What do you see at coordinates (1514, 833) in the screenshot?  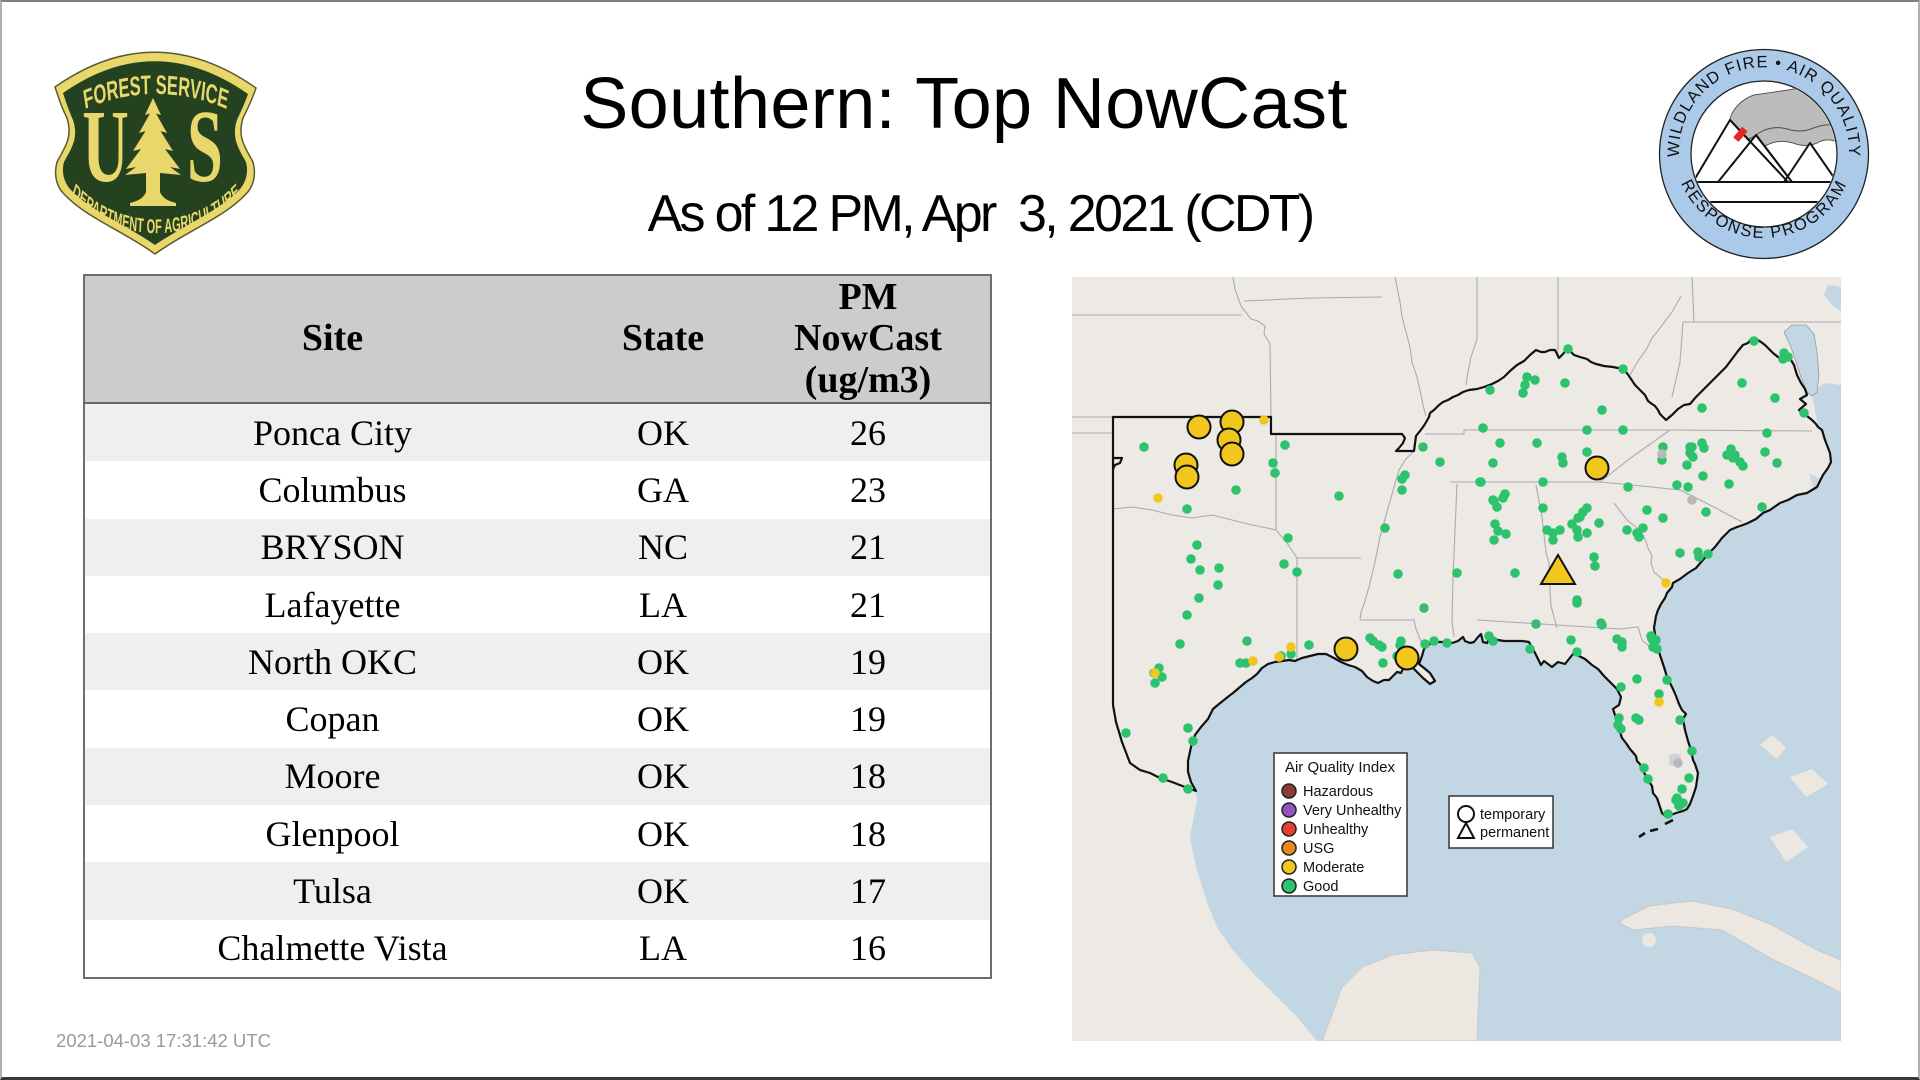 I see `svg-text: permanent` at bounding box center [1514, 833].